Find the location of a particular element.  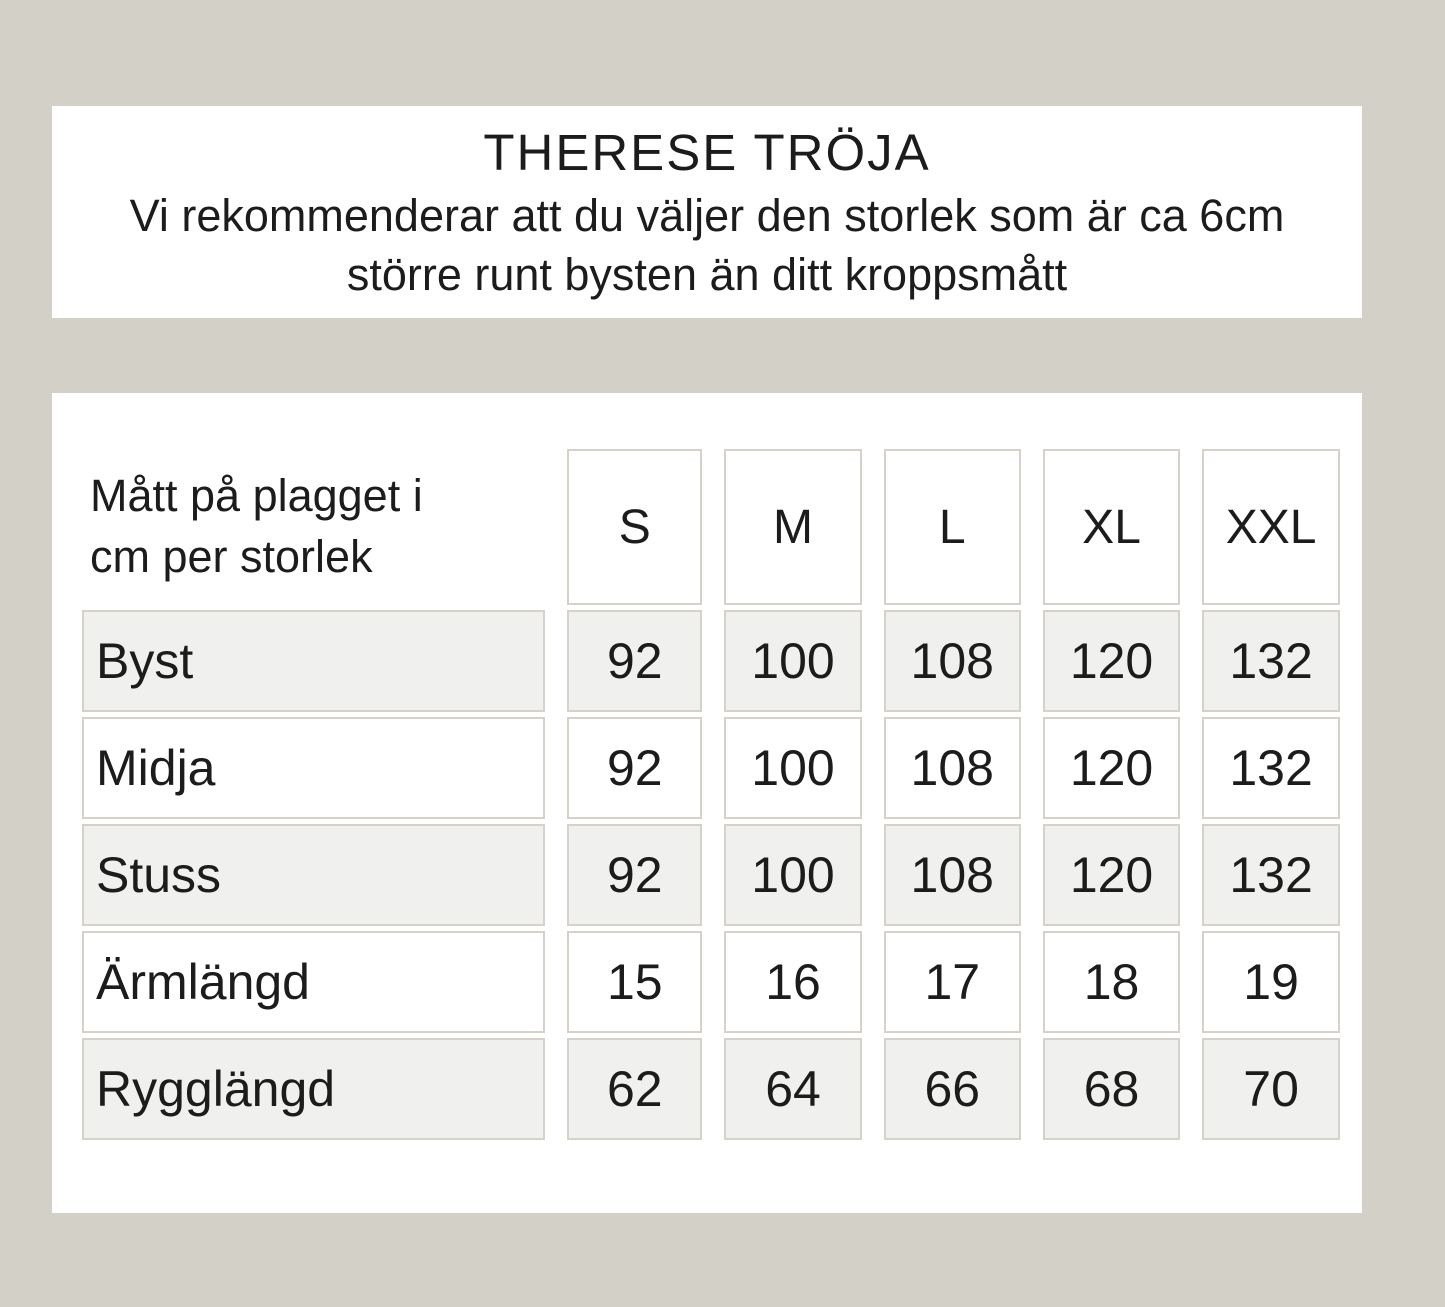

size-value-cell: 68 is located at coordinates (1111, 1089).